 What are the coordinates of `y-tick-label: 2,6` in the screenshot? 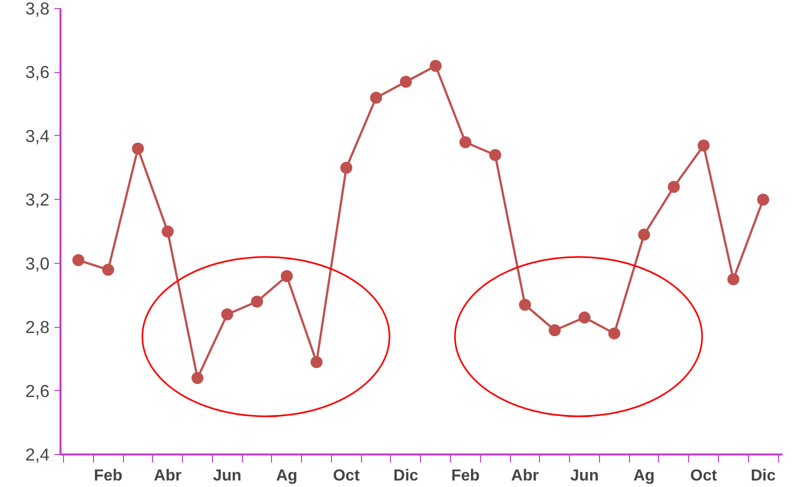 It's located at (37, 390).